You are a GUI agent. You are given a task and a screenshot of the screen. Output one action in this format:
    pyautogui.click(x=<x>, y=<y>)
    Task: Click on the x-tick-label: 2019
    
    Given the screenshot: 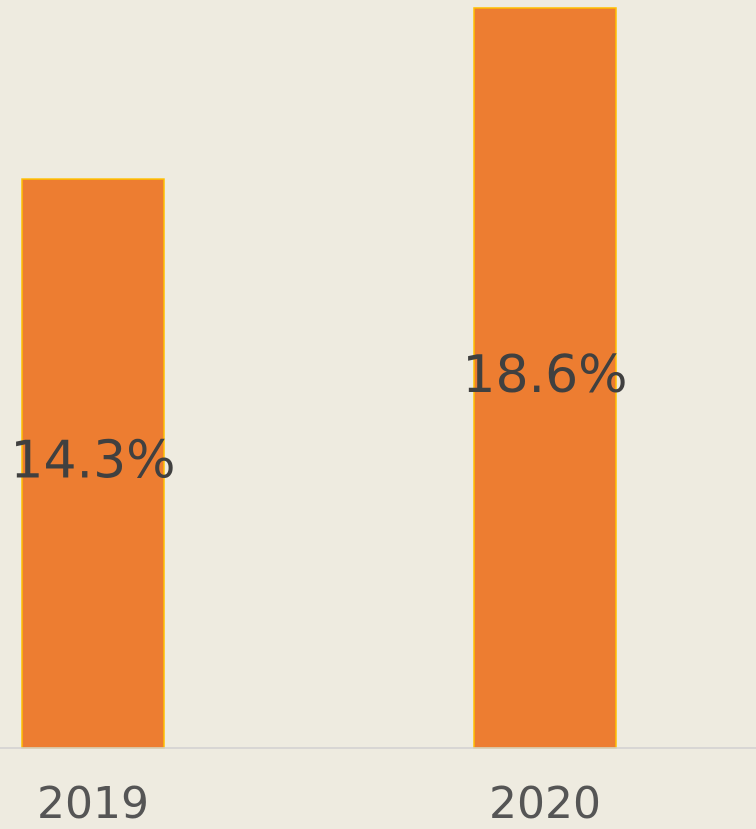 What is the action you would take?
    pyautogui.click(x=93, y=803)
    